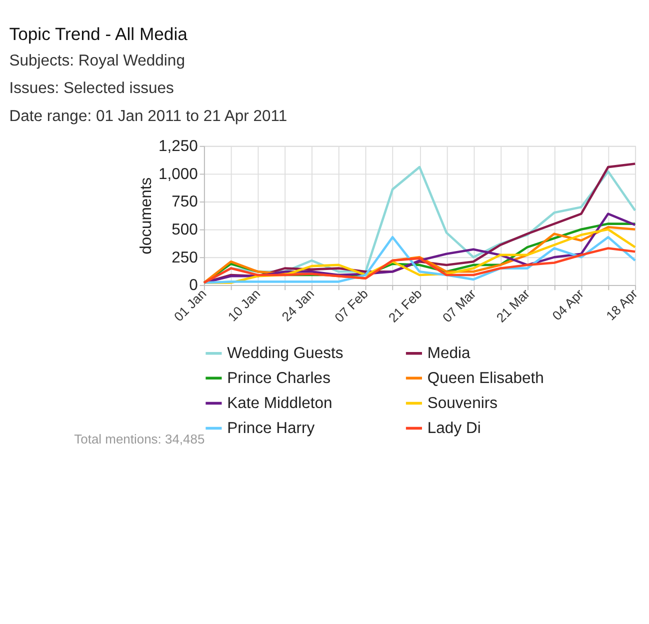 Image resolution: width=649 pixels, height=624 pixels. I want to click on y-tick-label: 750, so click(185, 202).